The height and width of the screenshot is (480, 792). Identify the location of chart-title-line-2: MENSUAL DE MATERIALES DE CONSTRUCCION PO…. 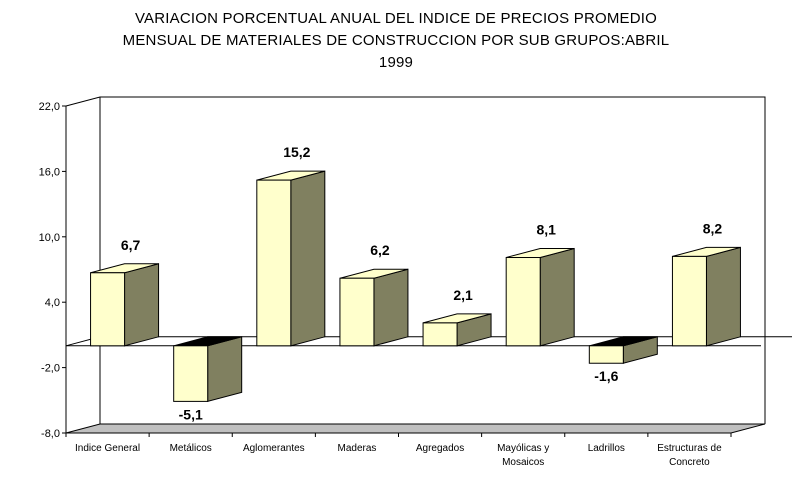
(396, 40).